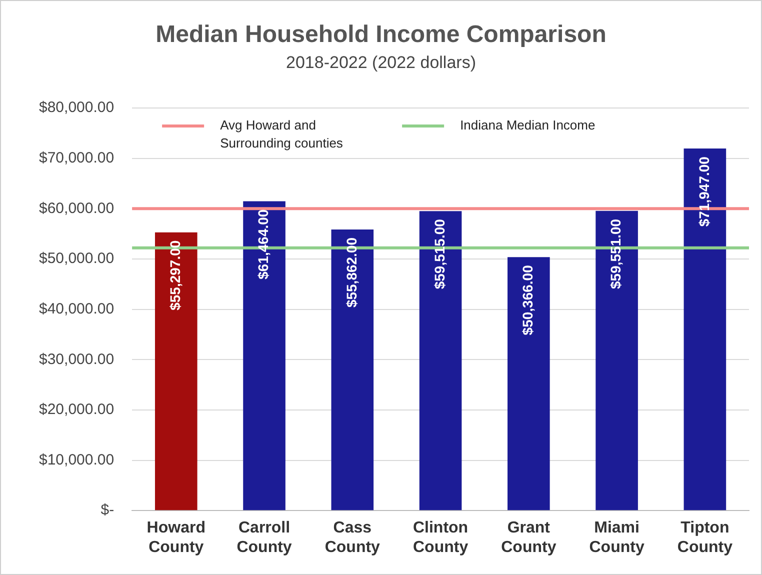 The height and width of the screenshot is (575, 762). Describe the element at coordinates (76, 409) in the screenshot. I see `y-tick-label: $20,000.00` at that location.